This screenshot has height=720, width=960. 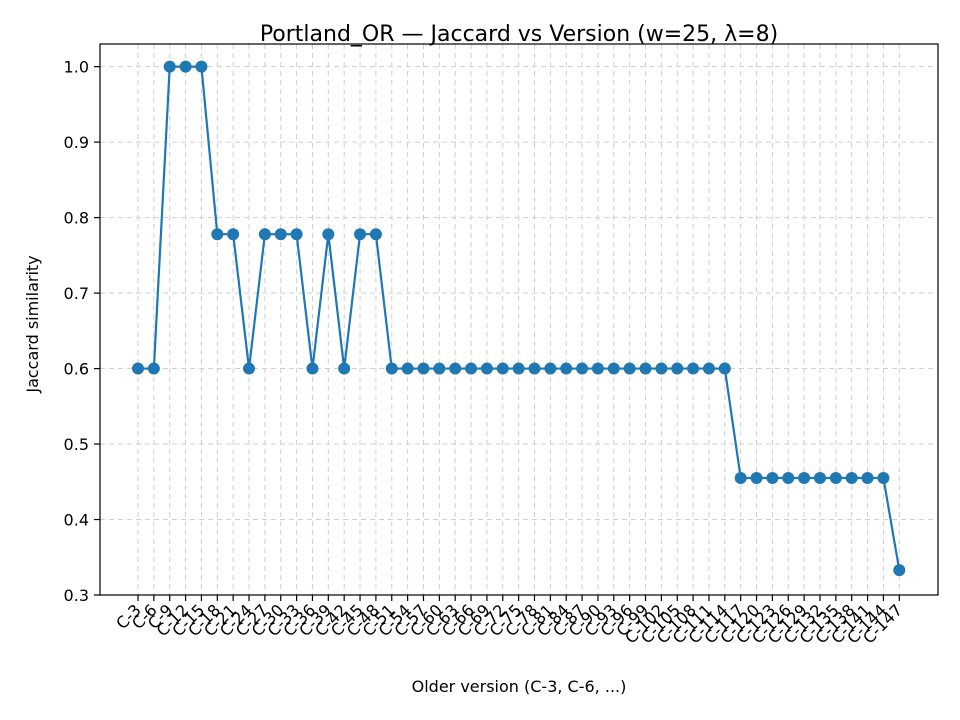 I want to click on y-tick-label: 0.3, so click(x=76, y=595).